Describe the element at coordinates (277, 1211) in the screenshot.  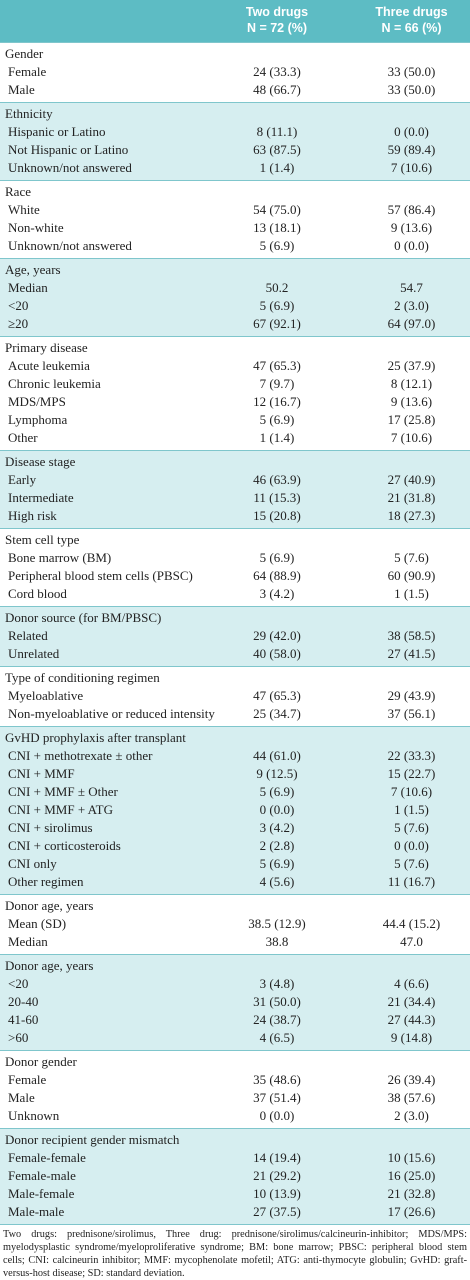
I see `cell-value: 27 (37.5)` at that location.